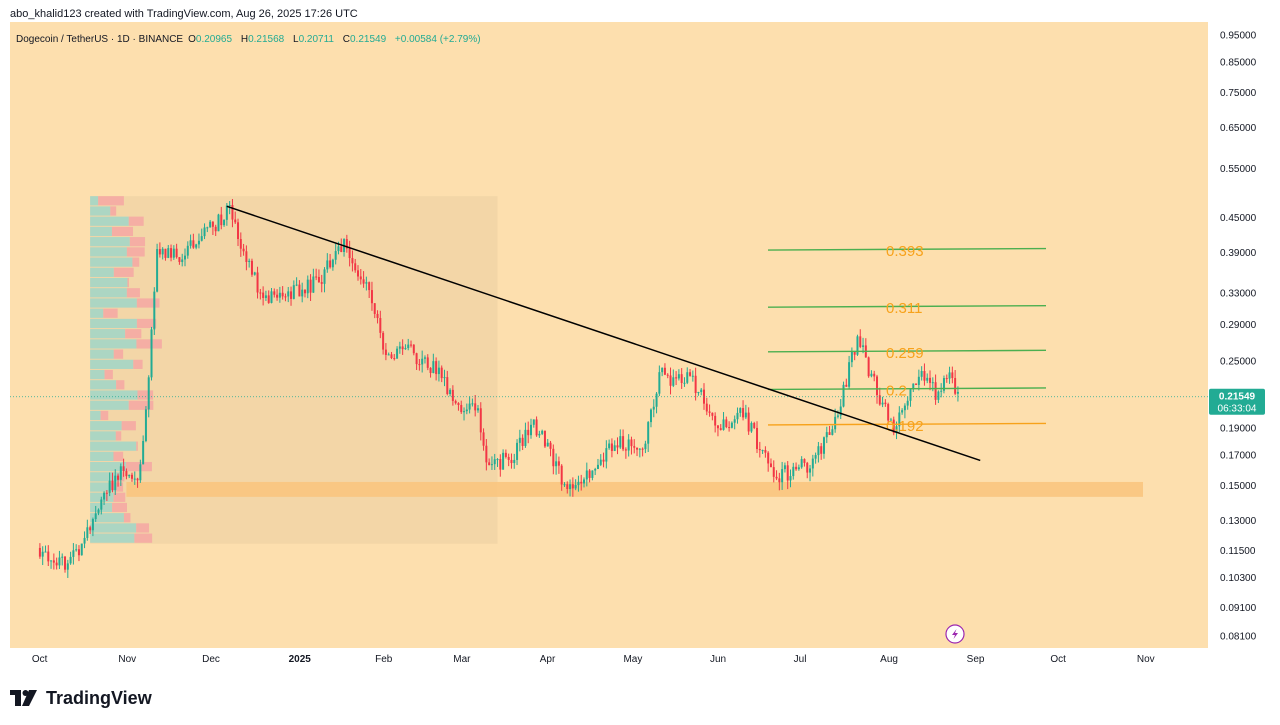 Image resolution: width=1280 pixels, height=725 pixels. I want to click on price-tick-label: 0.10300, so click(1238, 578).